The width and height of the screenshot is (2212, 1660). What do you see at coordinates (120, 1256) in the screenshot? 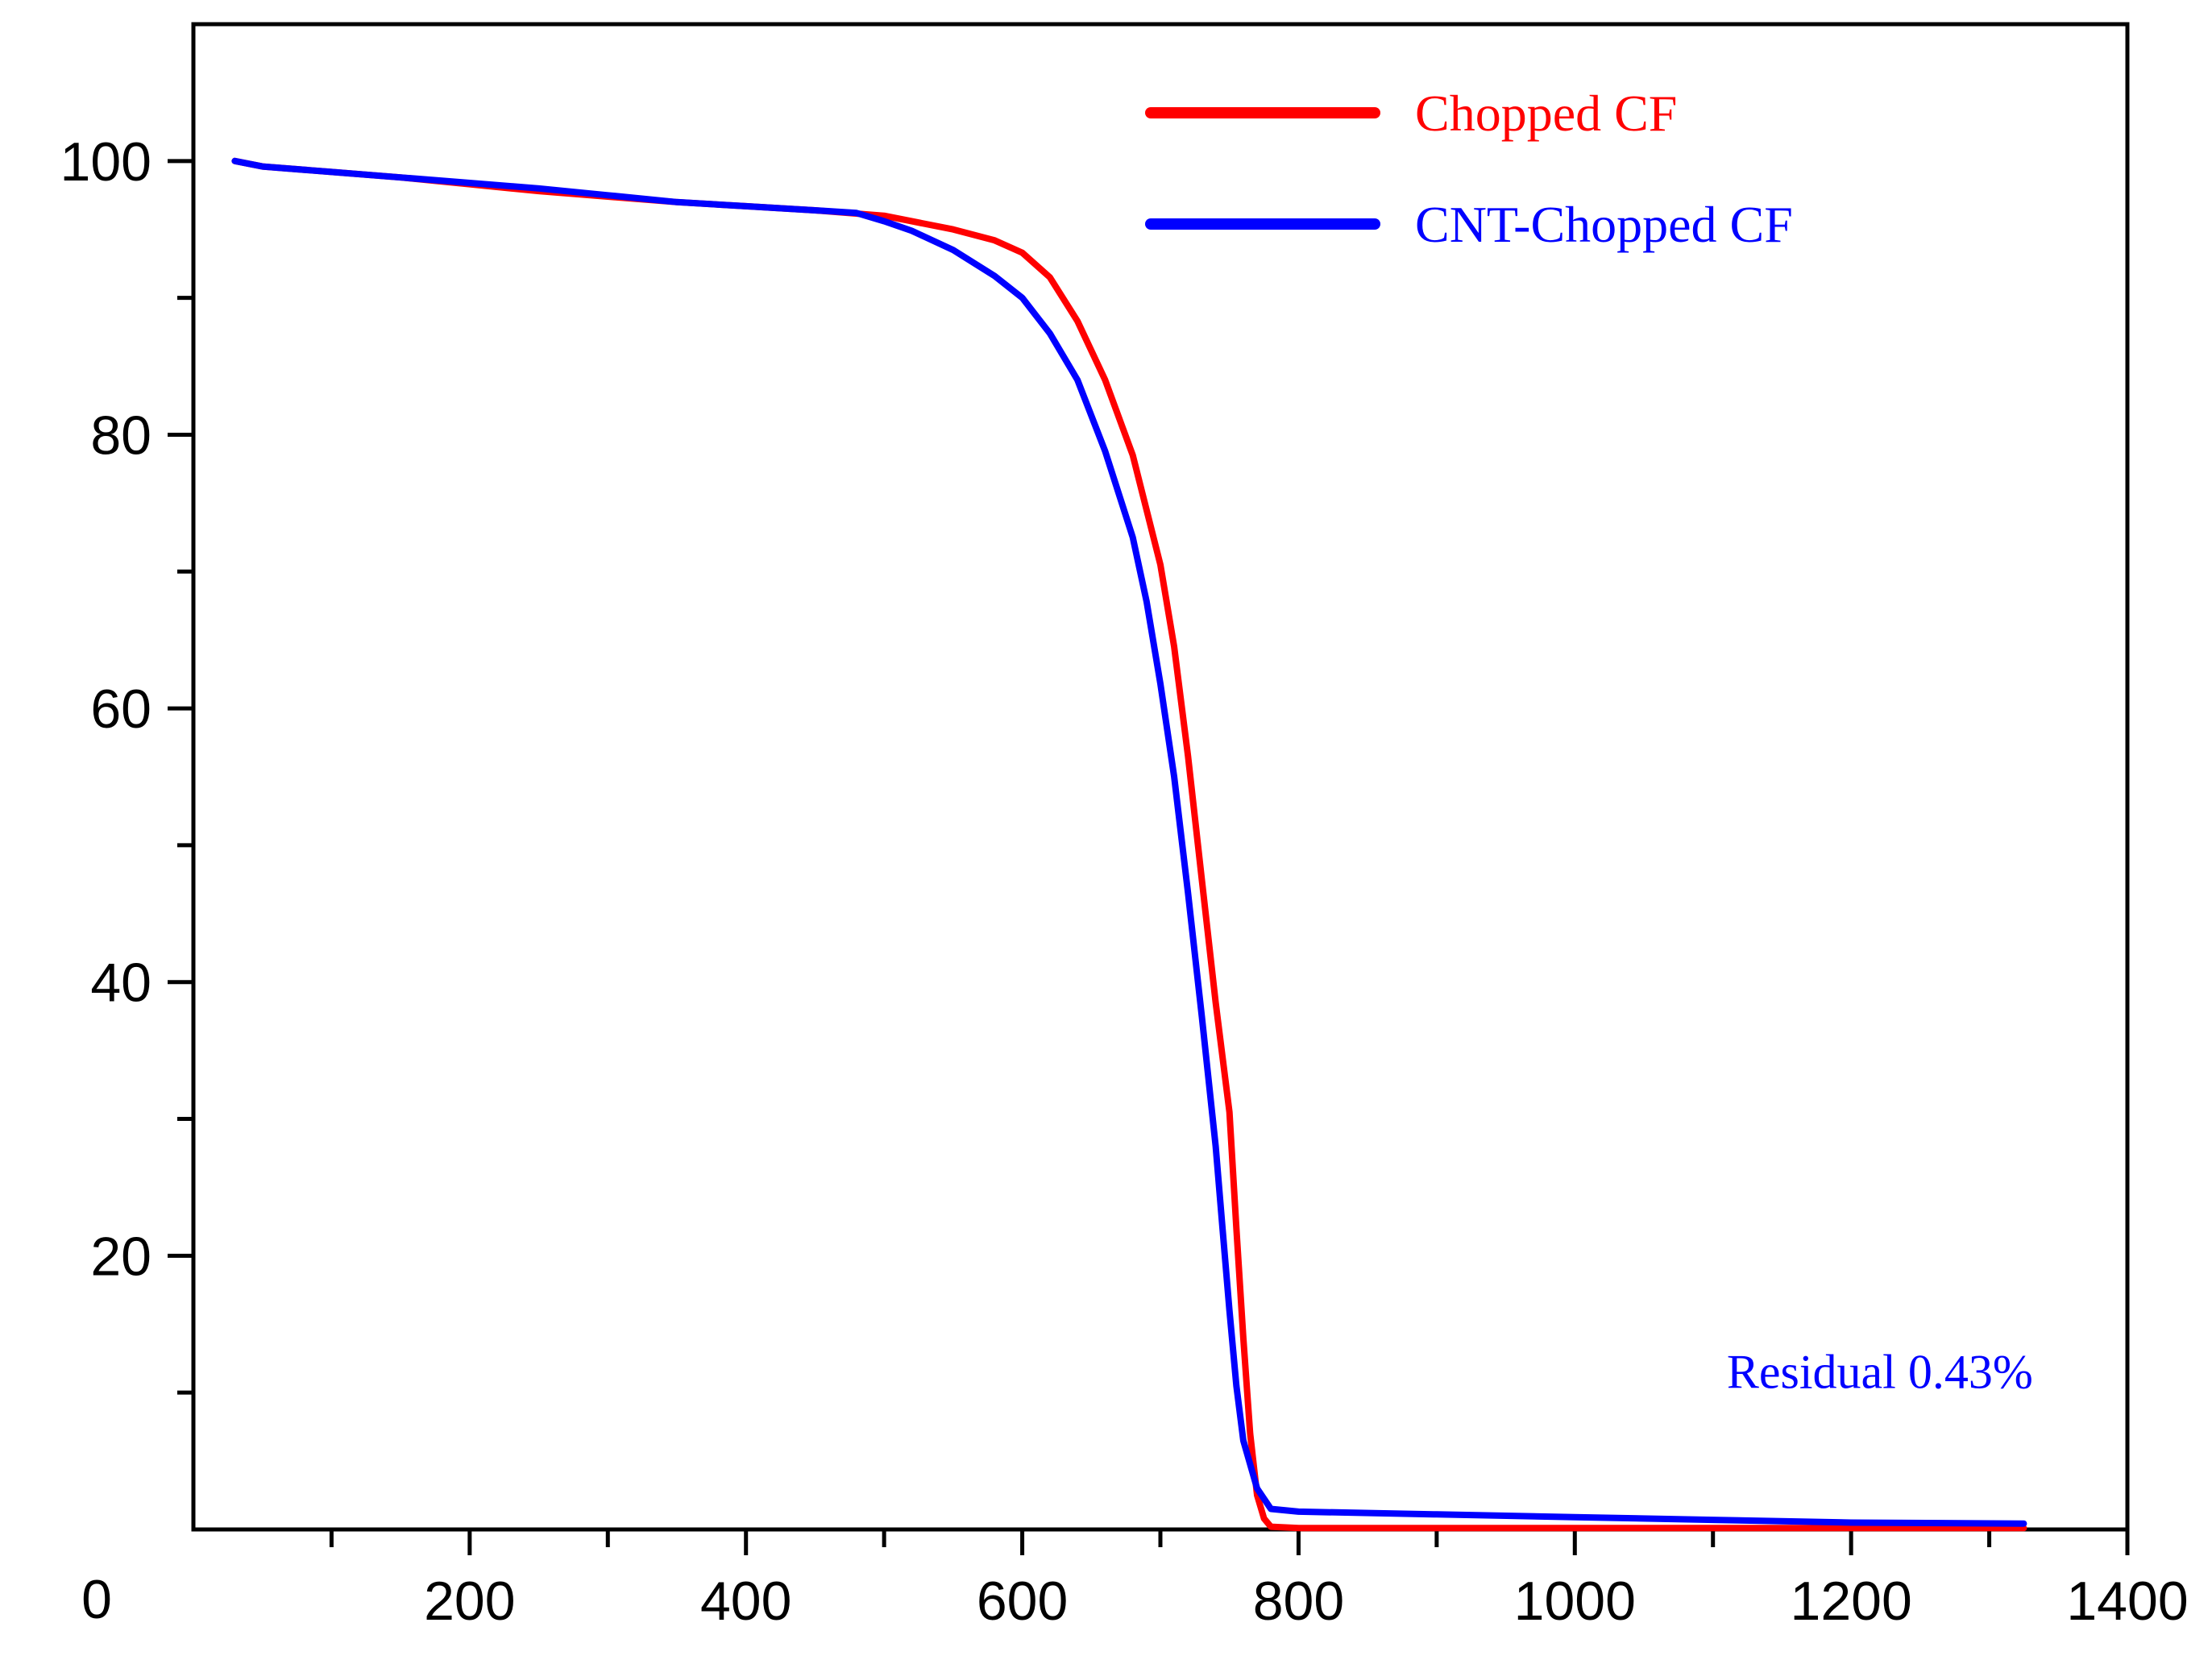
I see `y-tick-label: 20` at bounding box center [120, 1256].